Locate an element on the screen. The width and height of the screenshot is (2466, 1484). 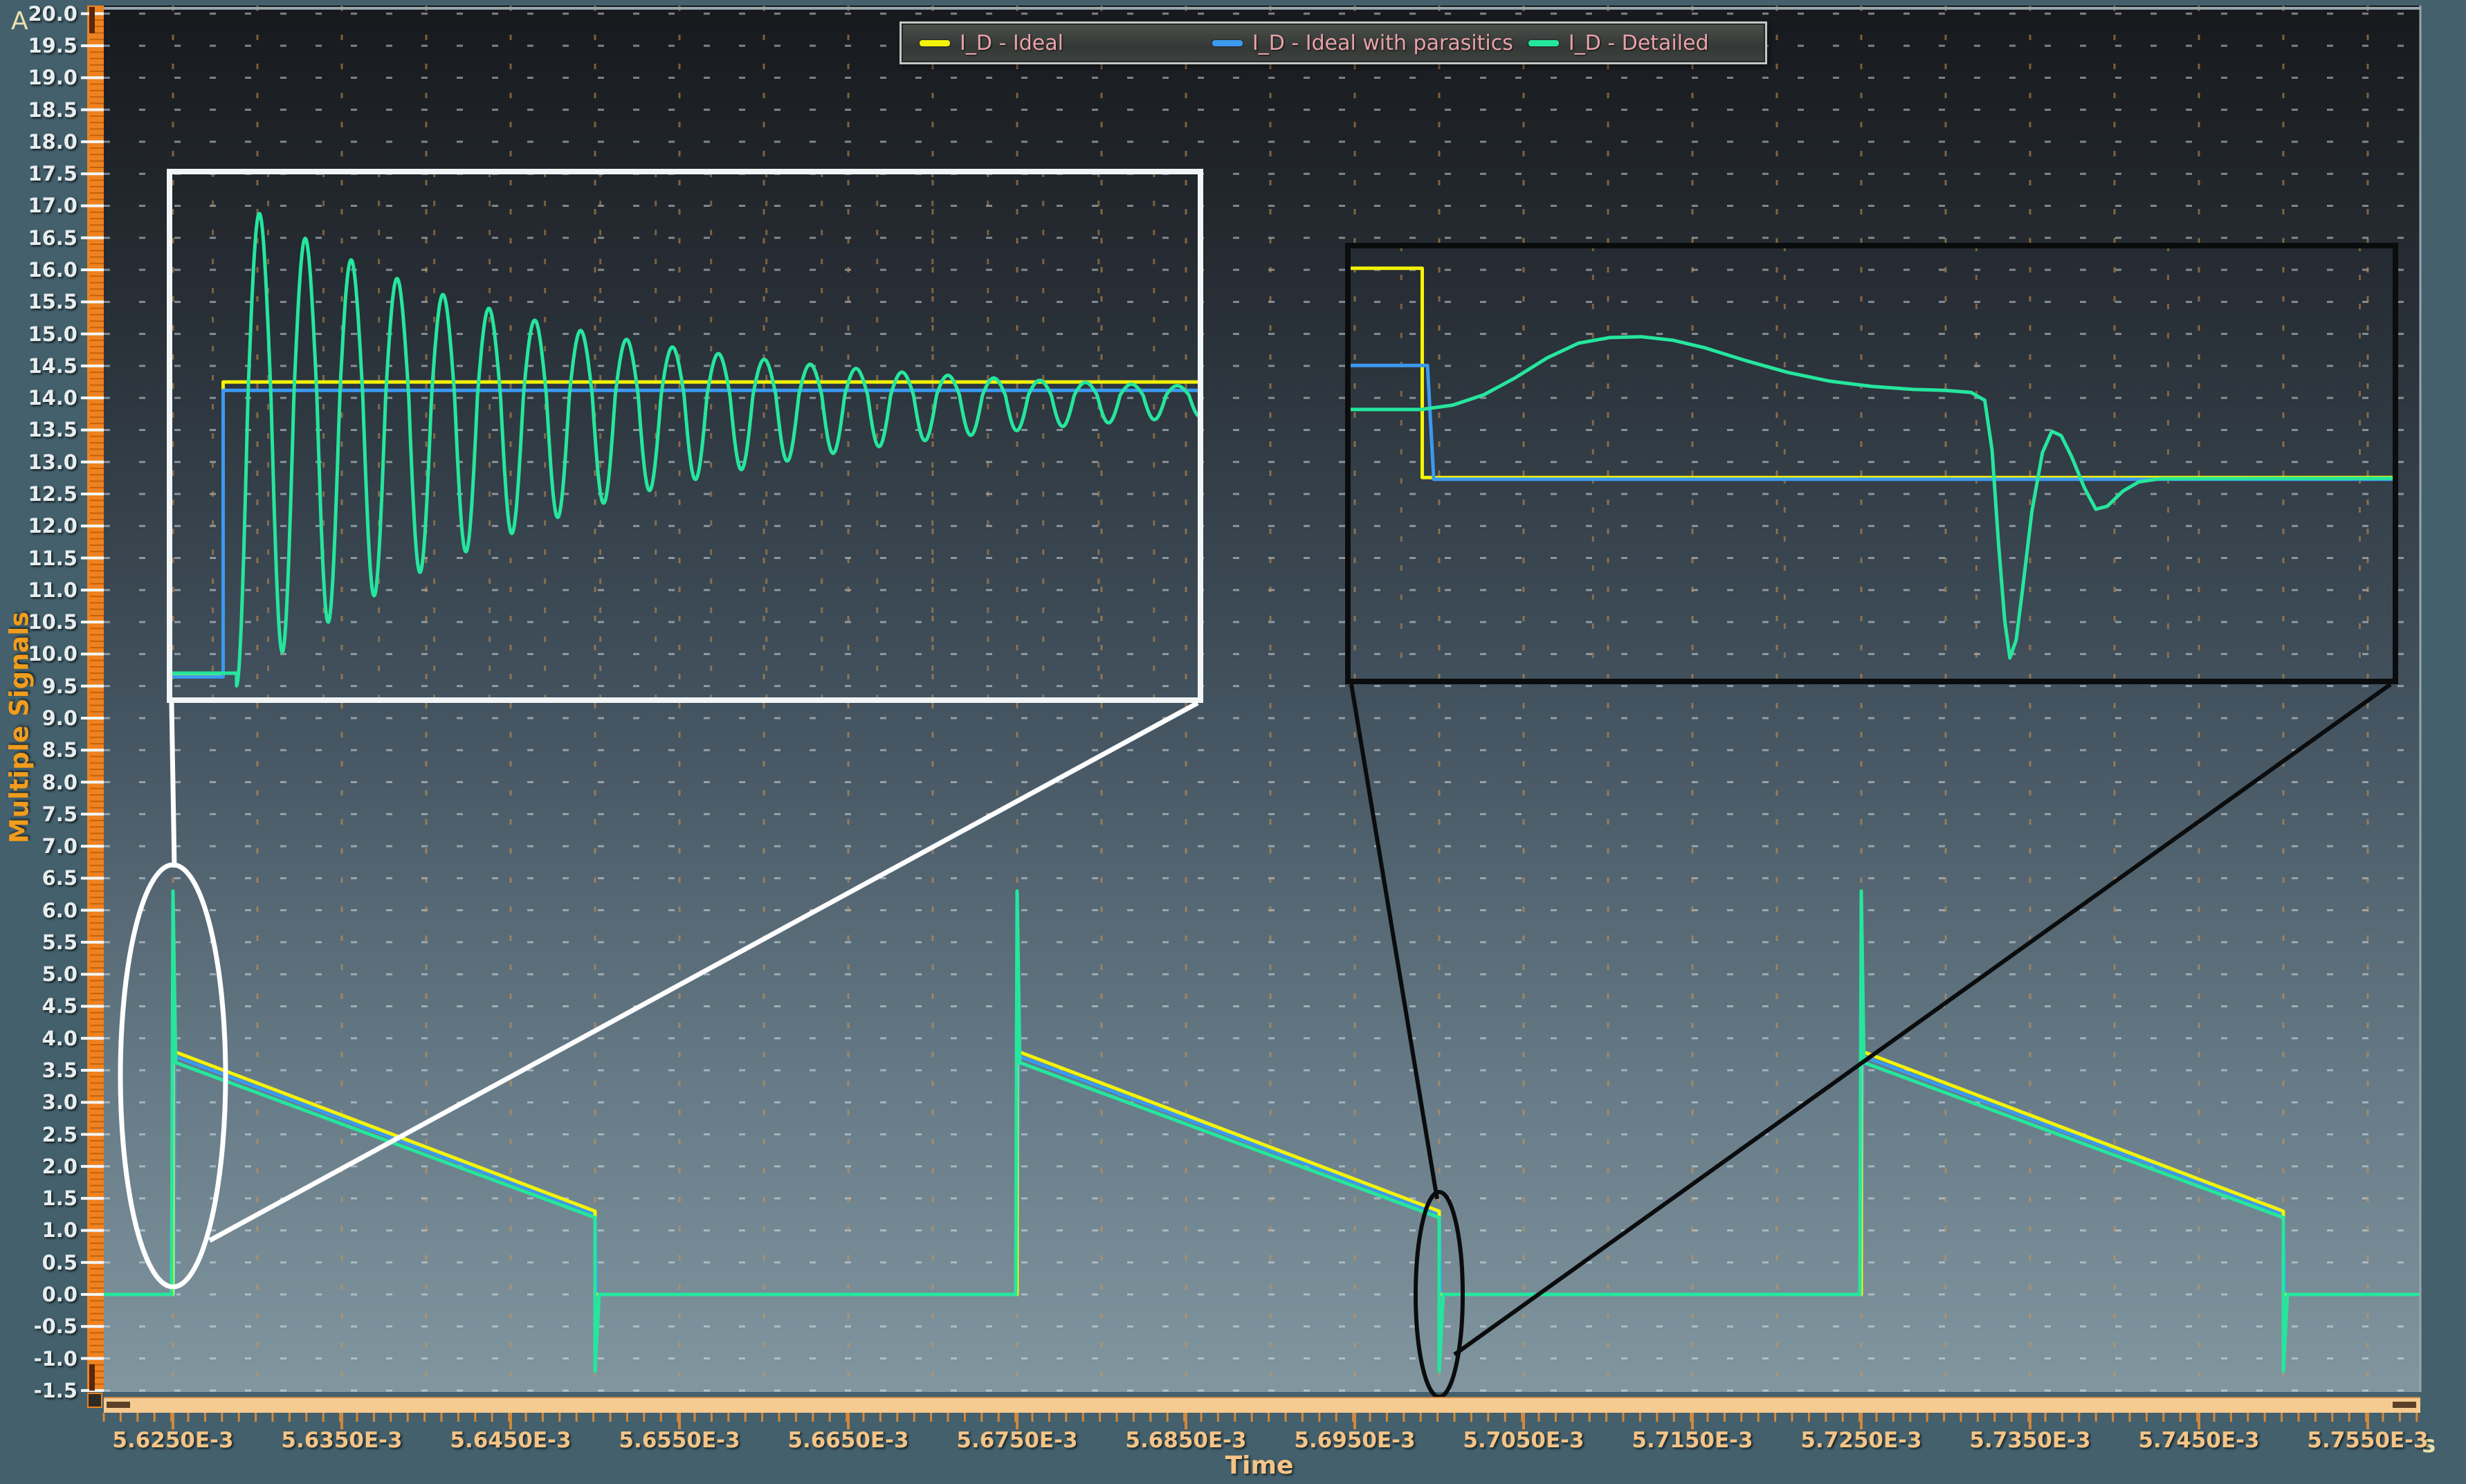
y-tick-label: 16.0 is located at coordinates (52, 270).